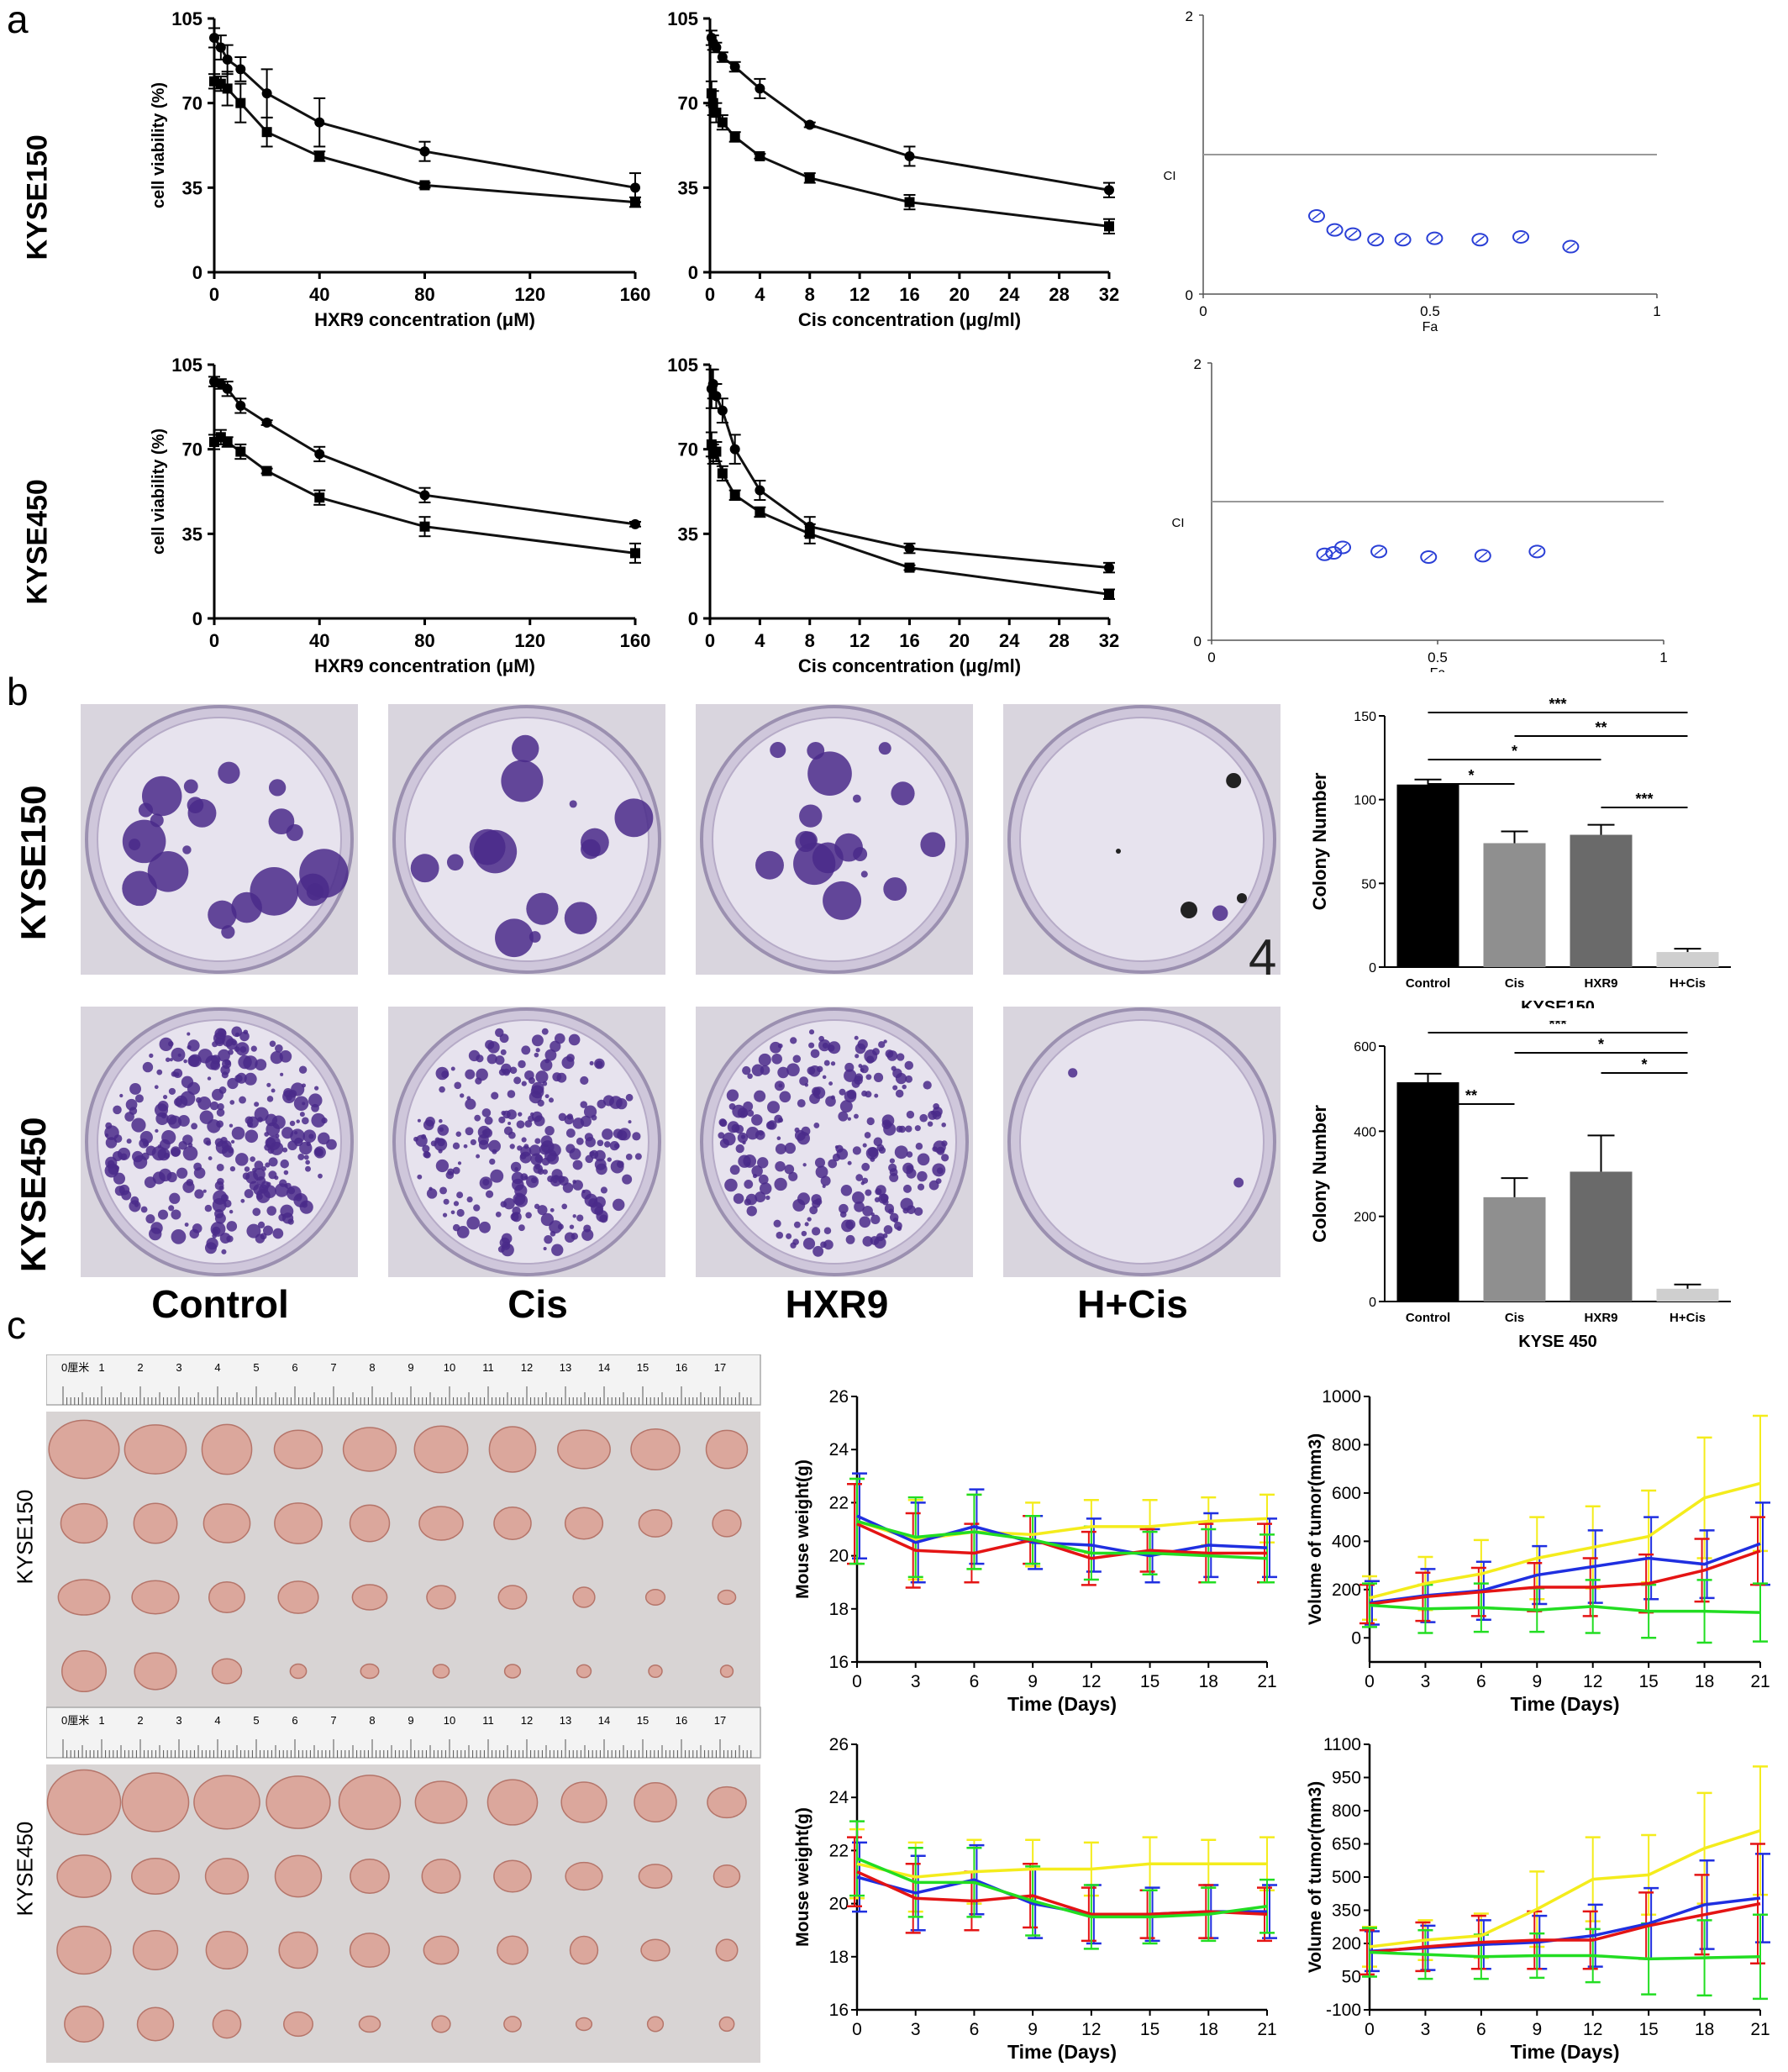 The height and width of the screenshot is (2072, 1788). I want to click on x-tick-label: 15, so click(1150, 2029).